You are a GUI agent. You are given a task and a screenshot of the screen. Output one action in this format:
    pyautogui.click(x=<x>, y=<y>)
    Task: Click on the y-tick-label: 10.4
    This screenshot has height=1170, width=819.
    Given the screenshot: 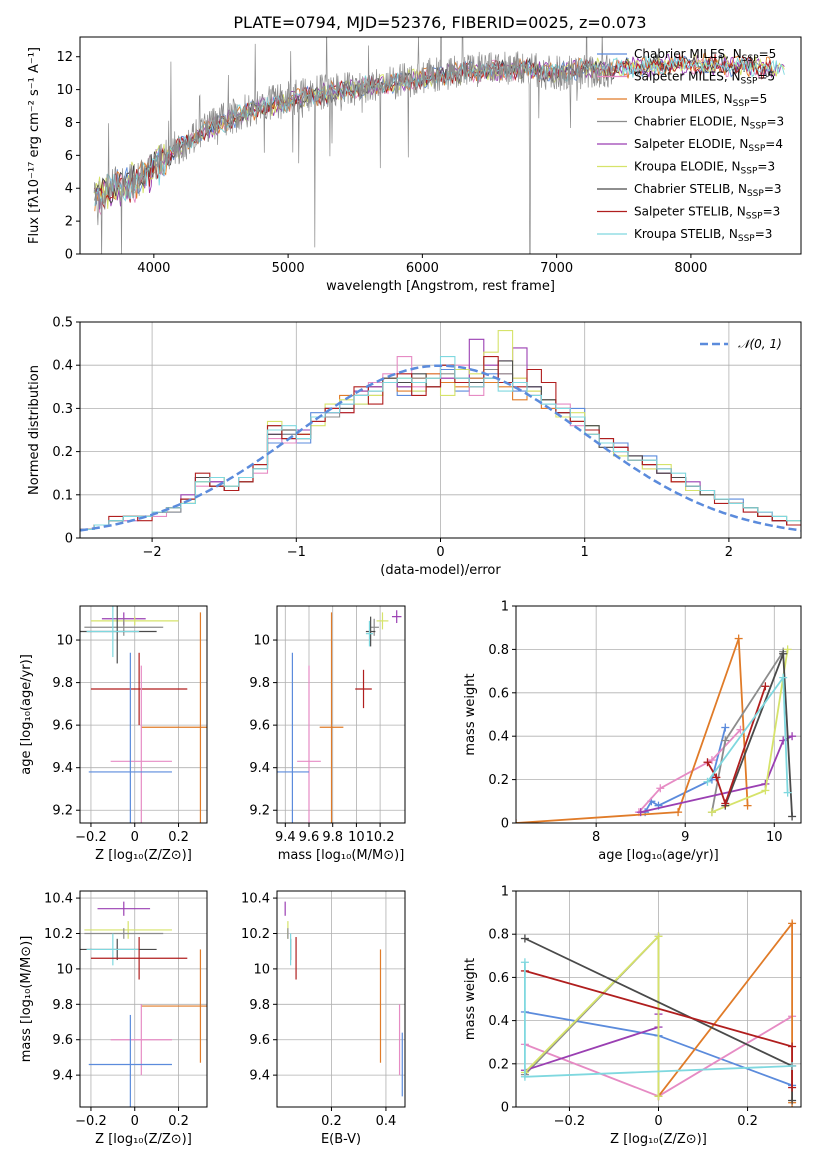 What is the action you would take?
    pyautogui.click(x=58, y=899)
    